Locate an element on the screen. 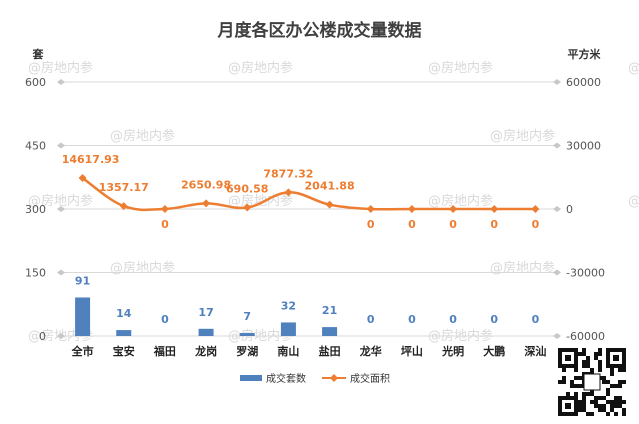  category-label: 龙华 is located at coordinates (370, 351).